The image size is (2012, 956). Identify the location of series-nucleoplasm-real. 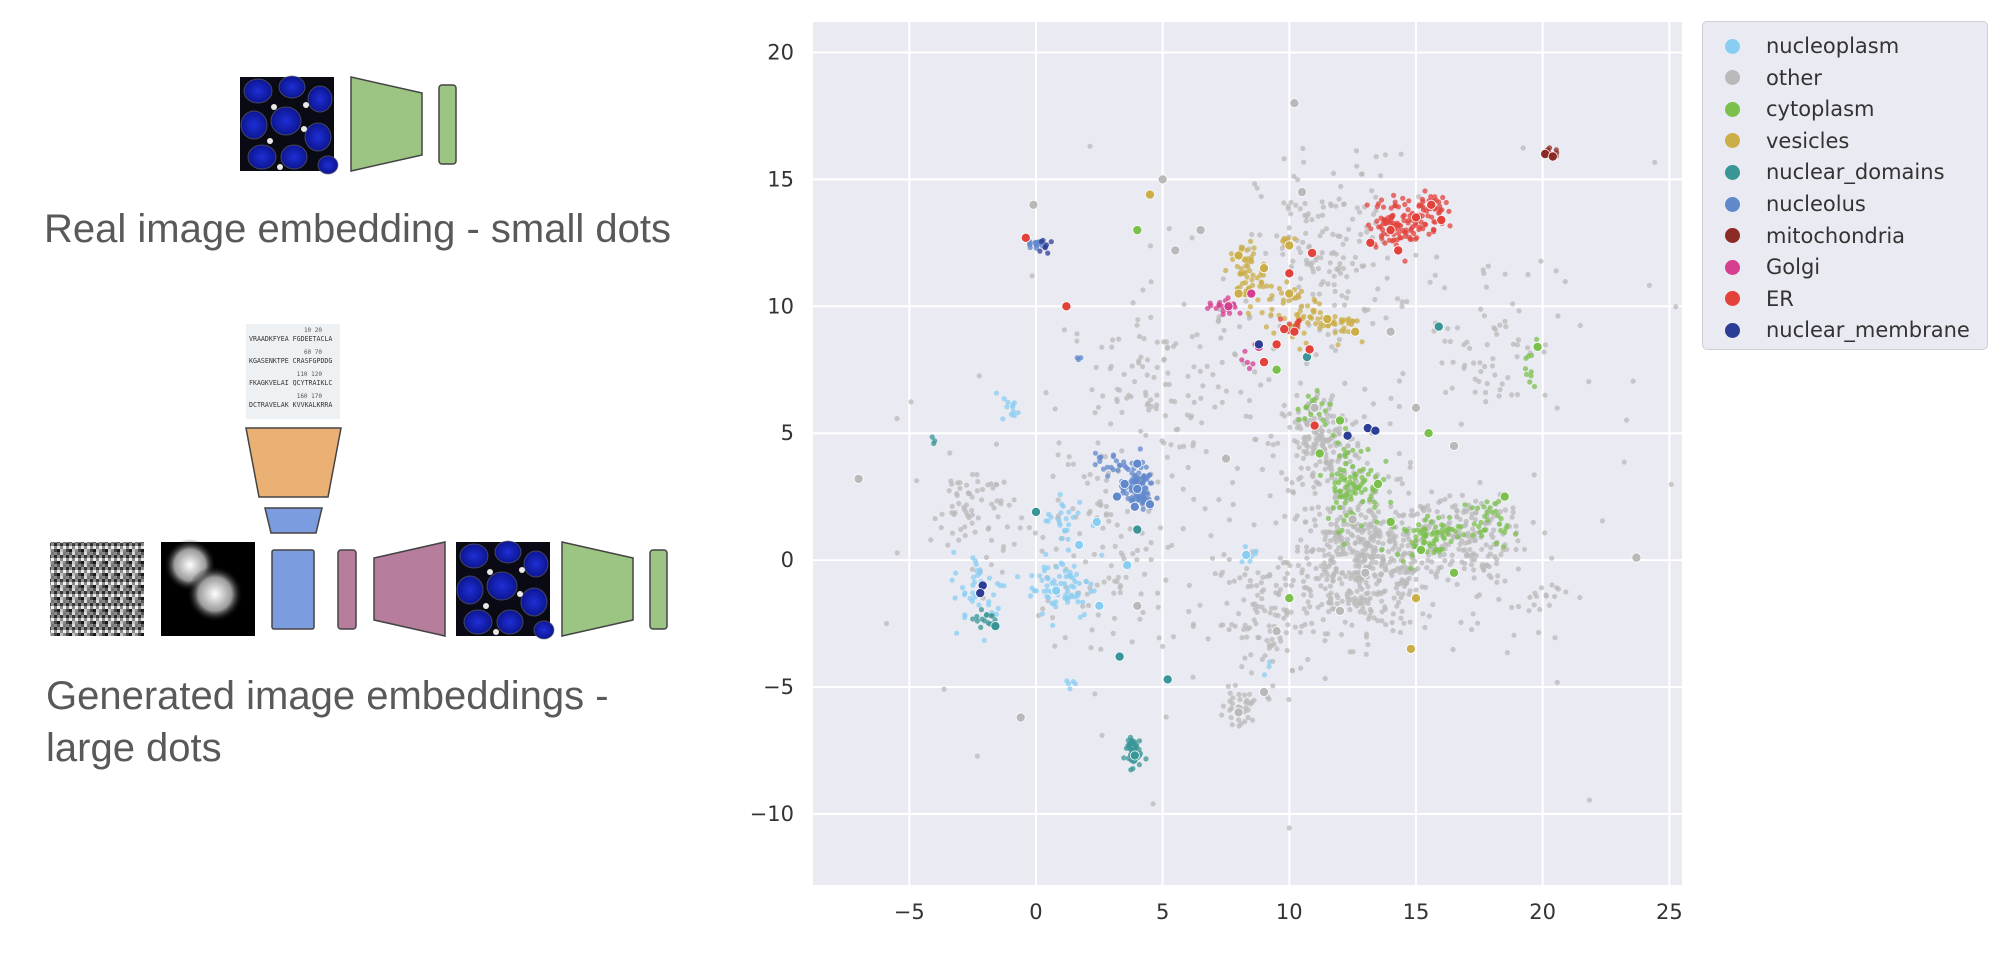
(1111, 541).